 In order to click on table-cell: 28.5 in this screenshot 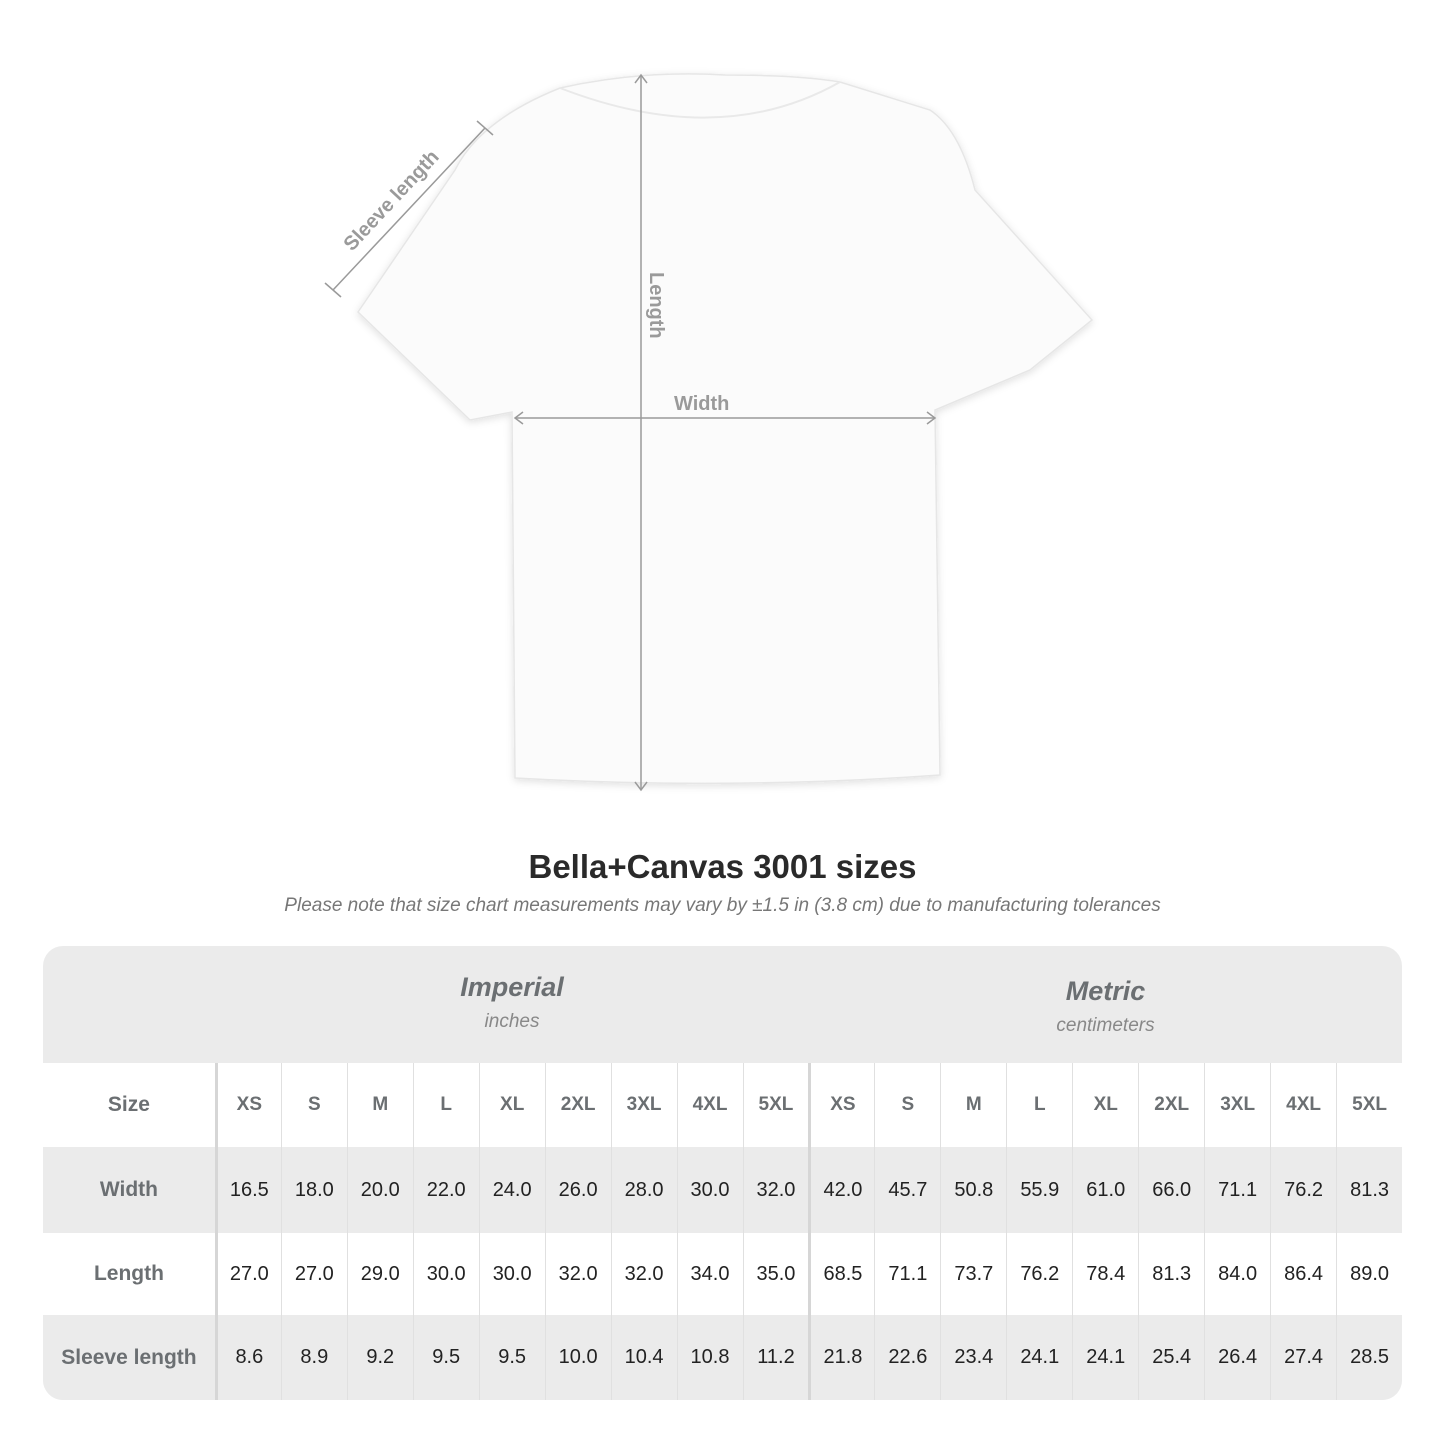, I will do `click(1369, 1357)`.